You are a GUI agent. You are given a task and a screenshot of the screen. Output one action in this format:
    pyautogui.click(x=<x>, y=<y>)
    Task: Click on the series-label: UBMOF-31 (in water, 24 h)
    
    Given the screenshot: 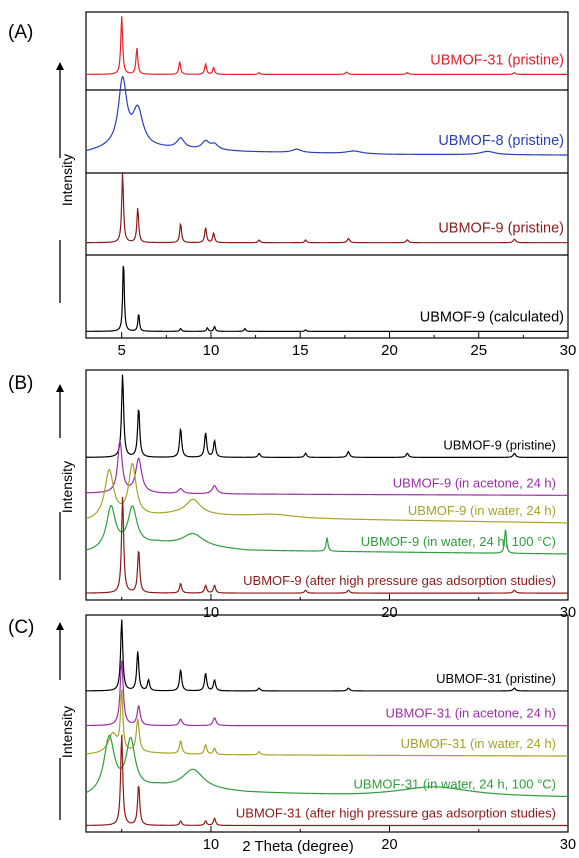 What is the action you would take?
    pyautogui.click(x=478, y=743)
    